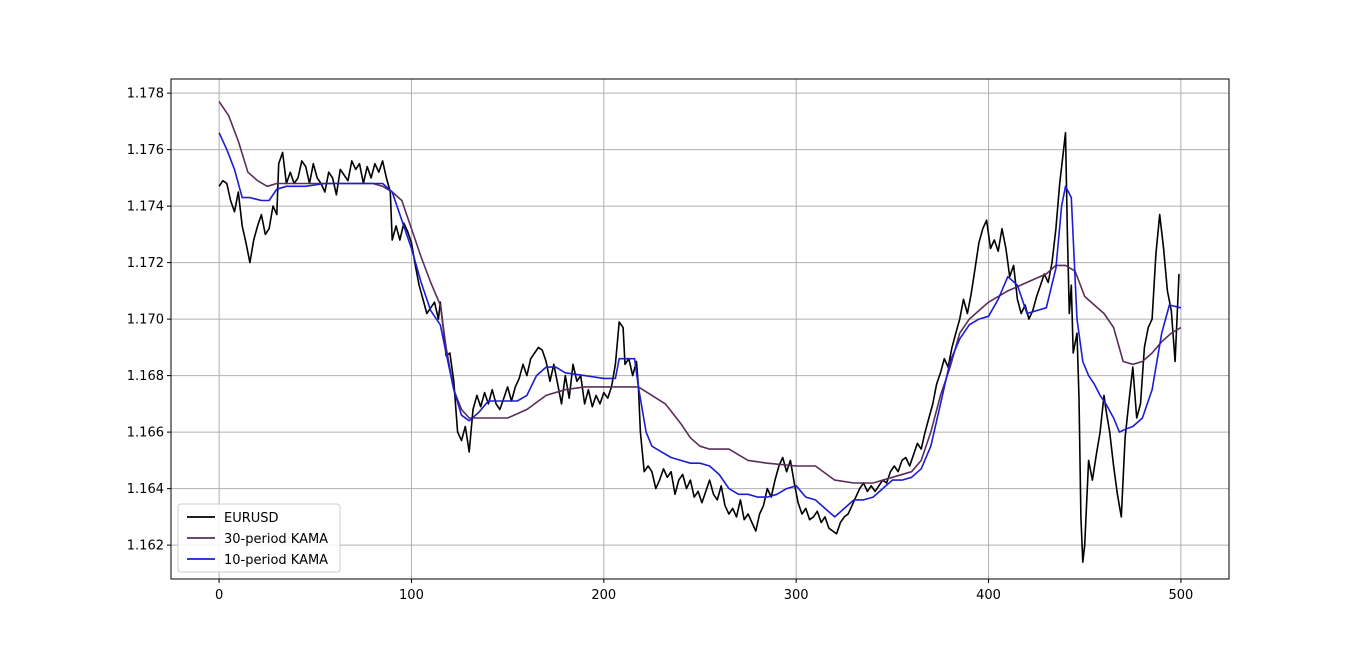 The image size is (1366, 651). I want to click on legend-label: 10-period KAMA, so click(276, 560).